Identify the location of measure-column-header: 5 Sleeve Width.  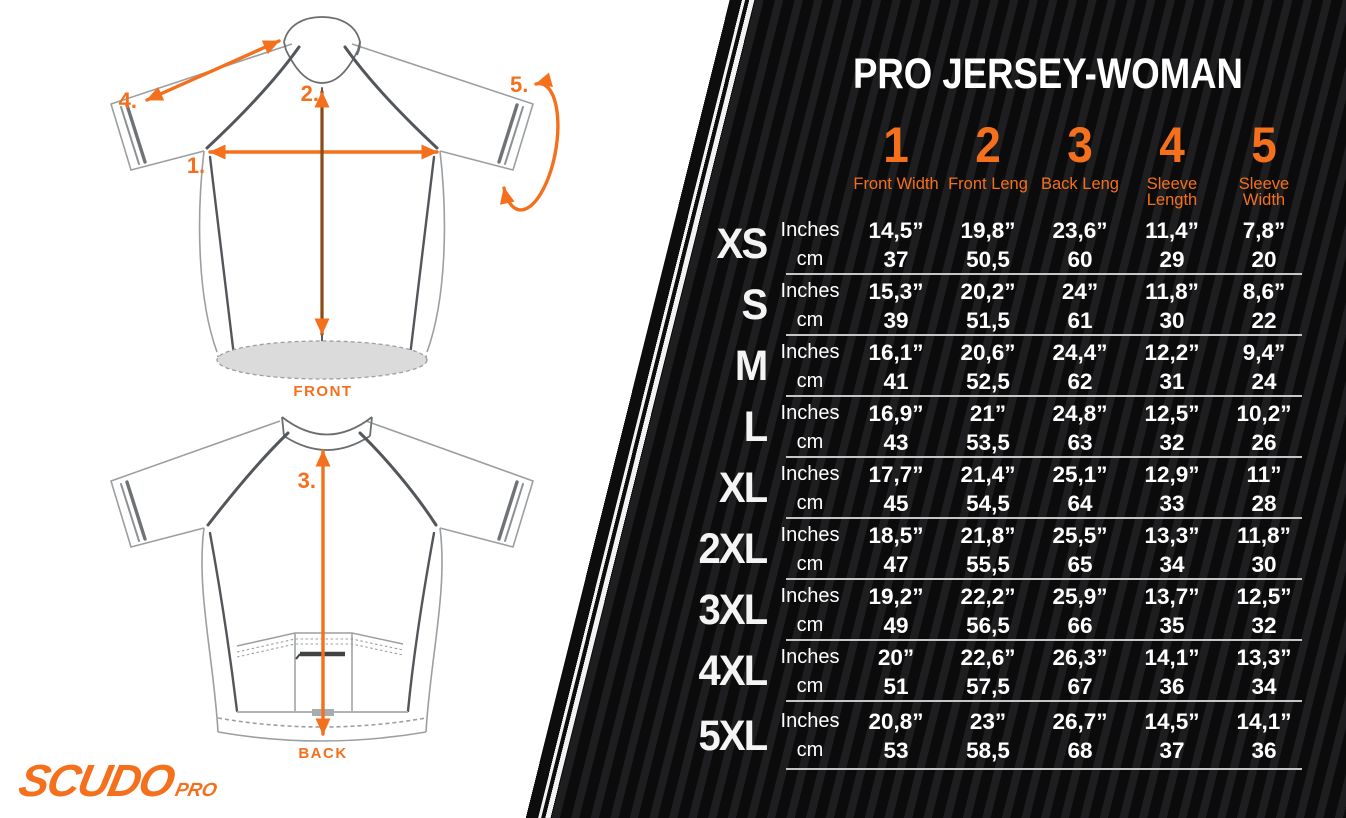
(1264, 164).